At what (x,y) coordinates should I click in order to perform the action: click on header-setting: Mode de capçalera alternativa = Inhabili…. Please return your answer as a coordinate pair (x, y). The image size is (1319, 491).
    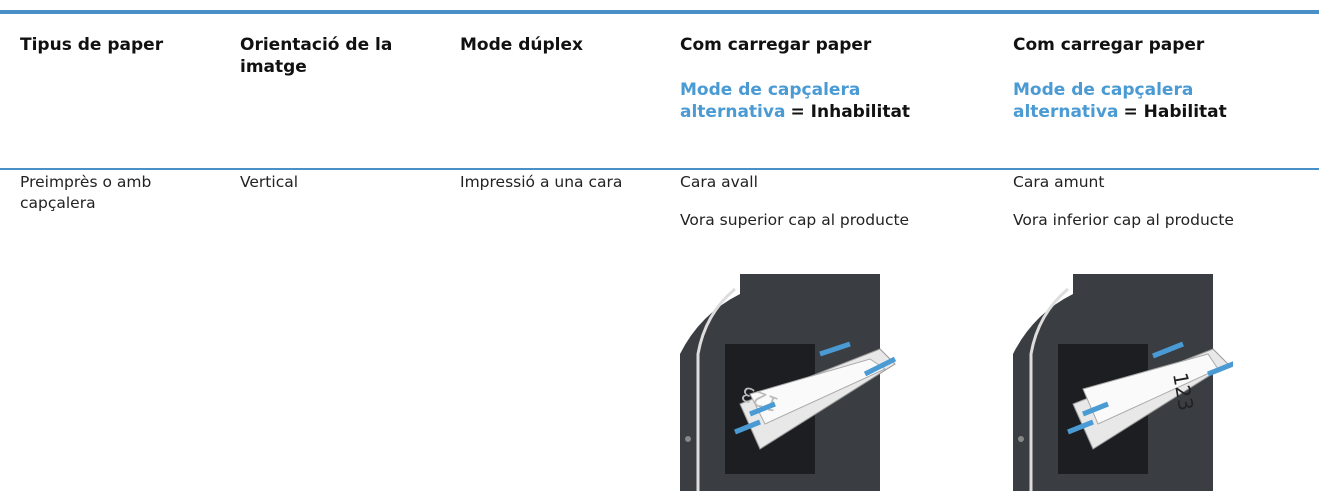
    Looking at the image, I should click on (825, 101).